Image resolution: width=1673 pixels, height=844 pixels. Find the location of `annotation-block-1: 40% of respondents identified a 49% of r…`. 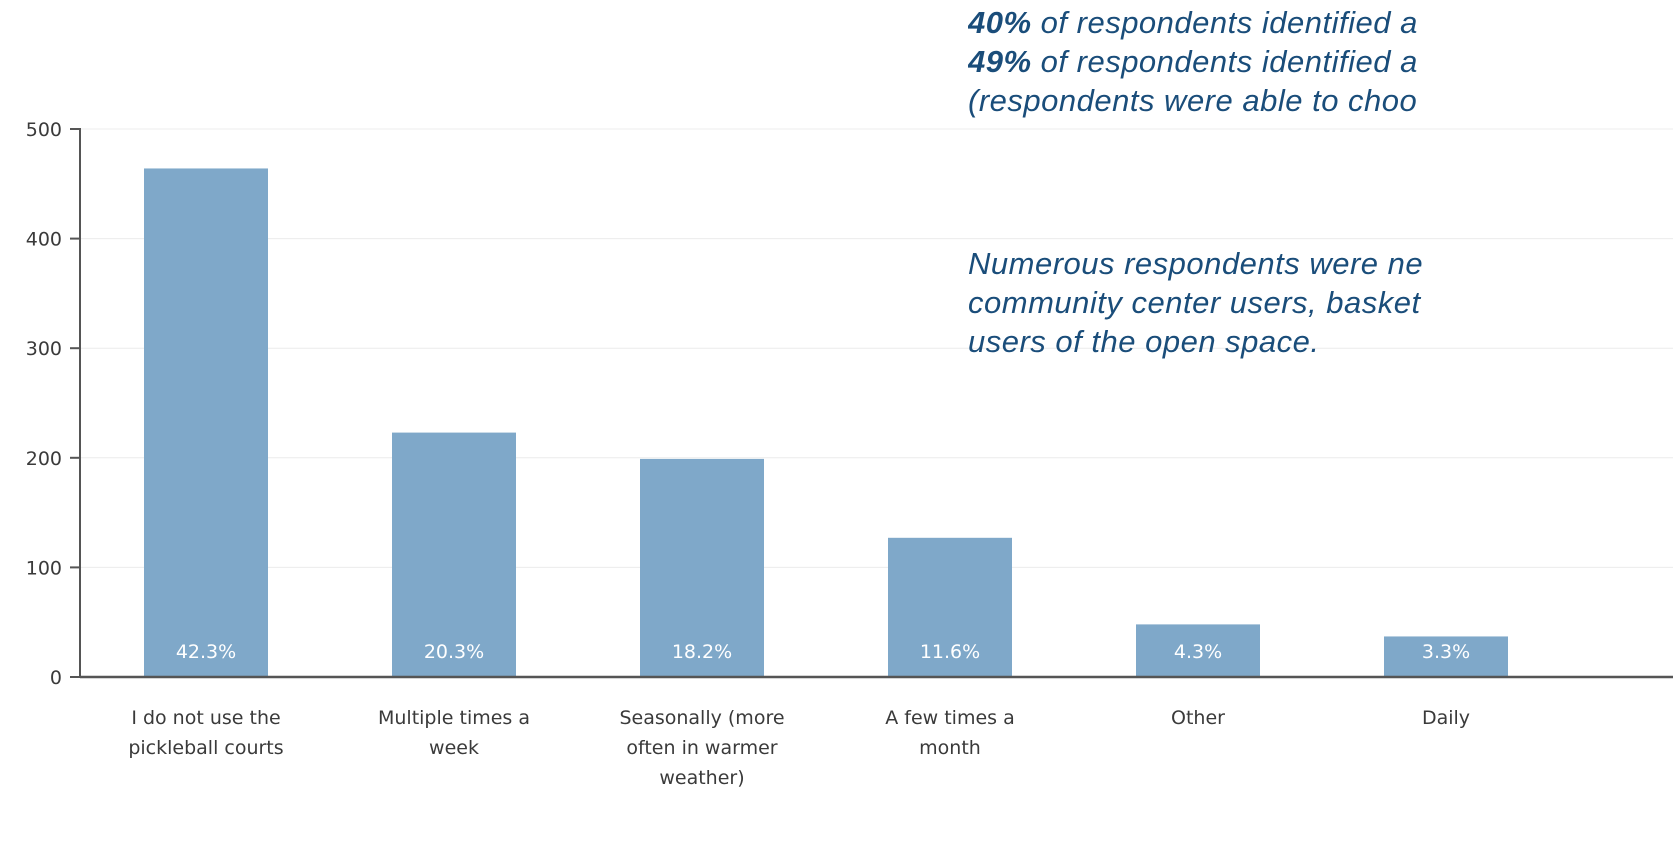

annotation-block-1: 40% of respondents identified a 49% of r… is located at coordinates (1320, 61).